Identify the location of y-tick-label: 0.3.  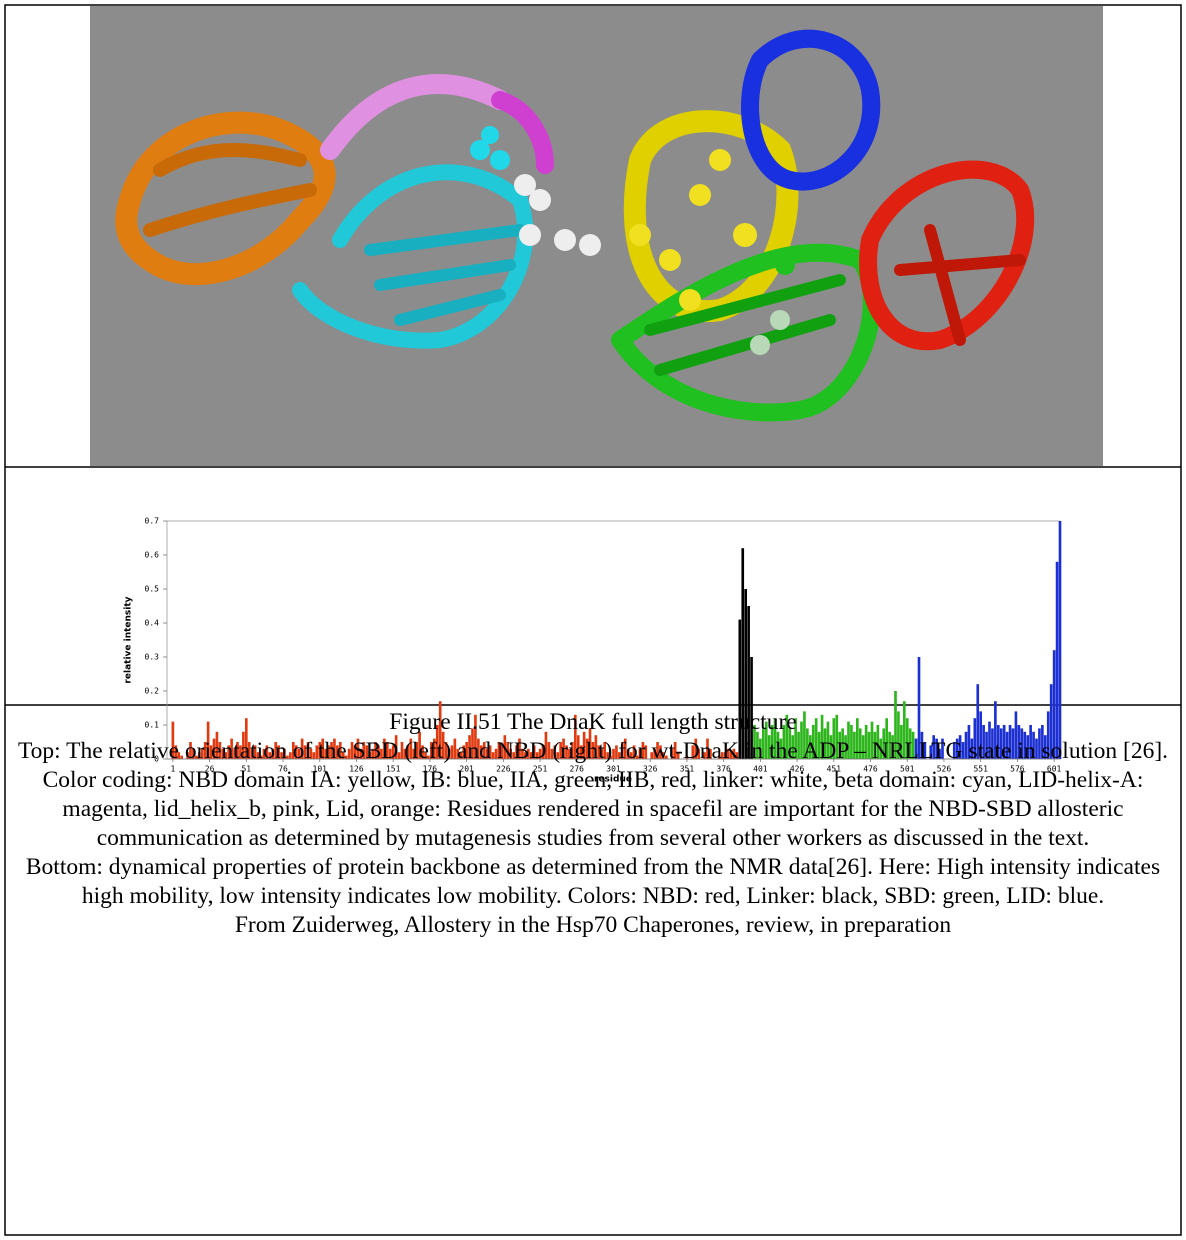
(152, 657).